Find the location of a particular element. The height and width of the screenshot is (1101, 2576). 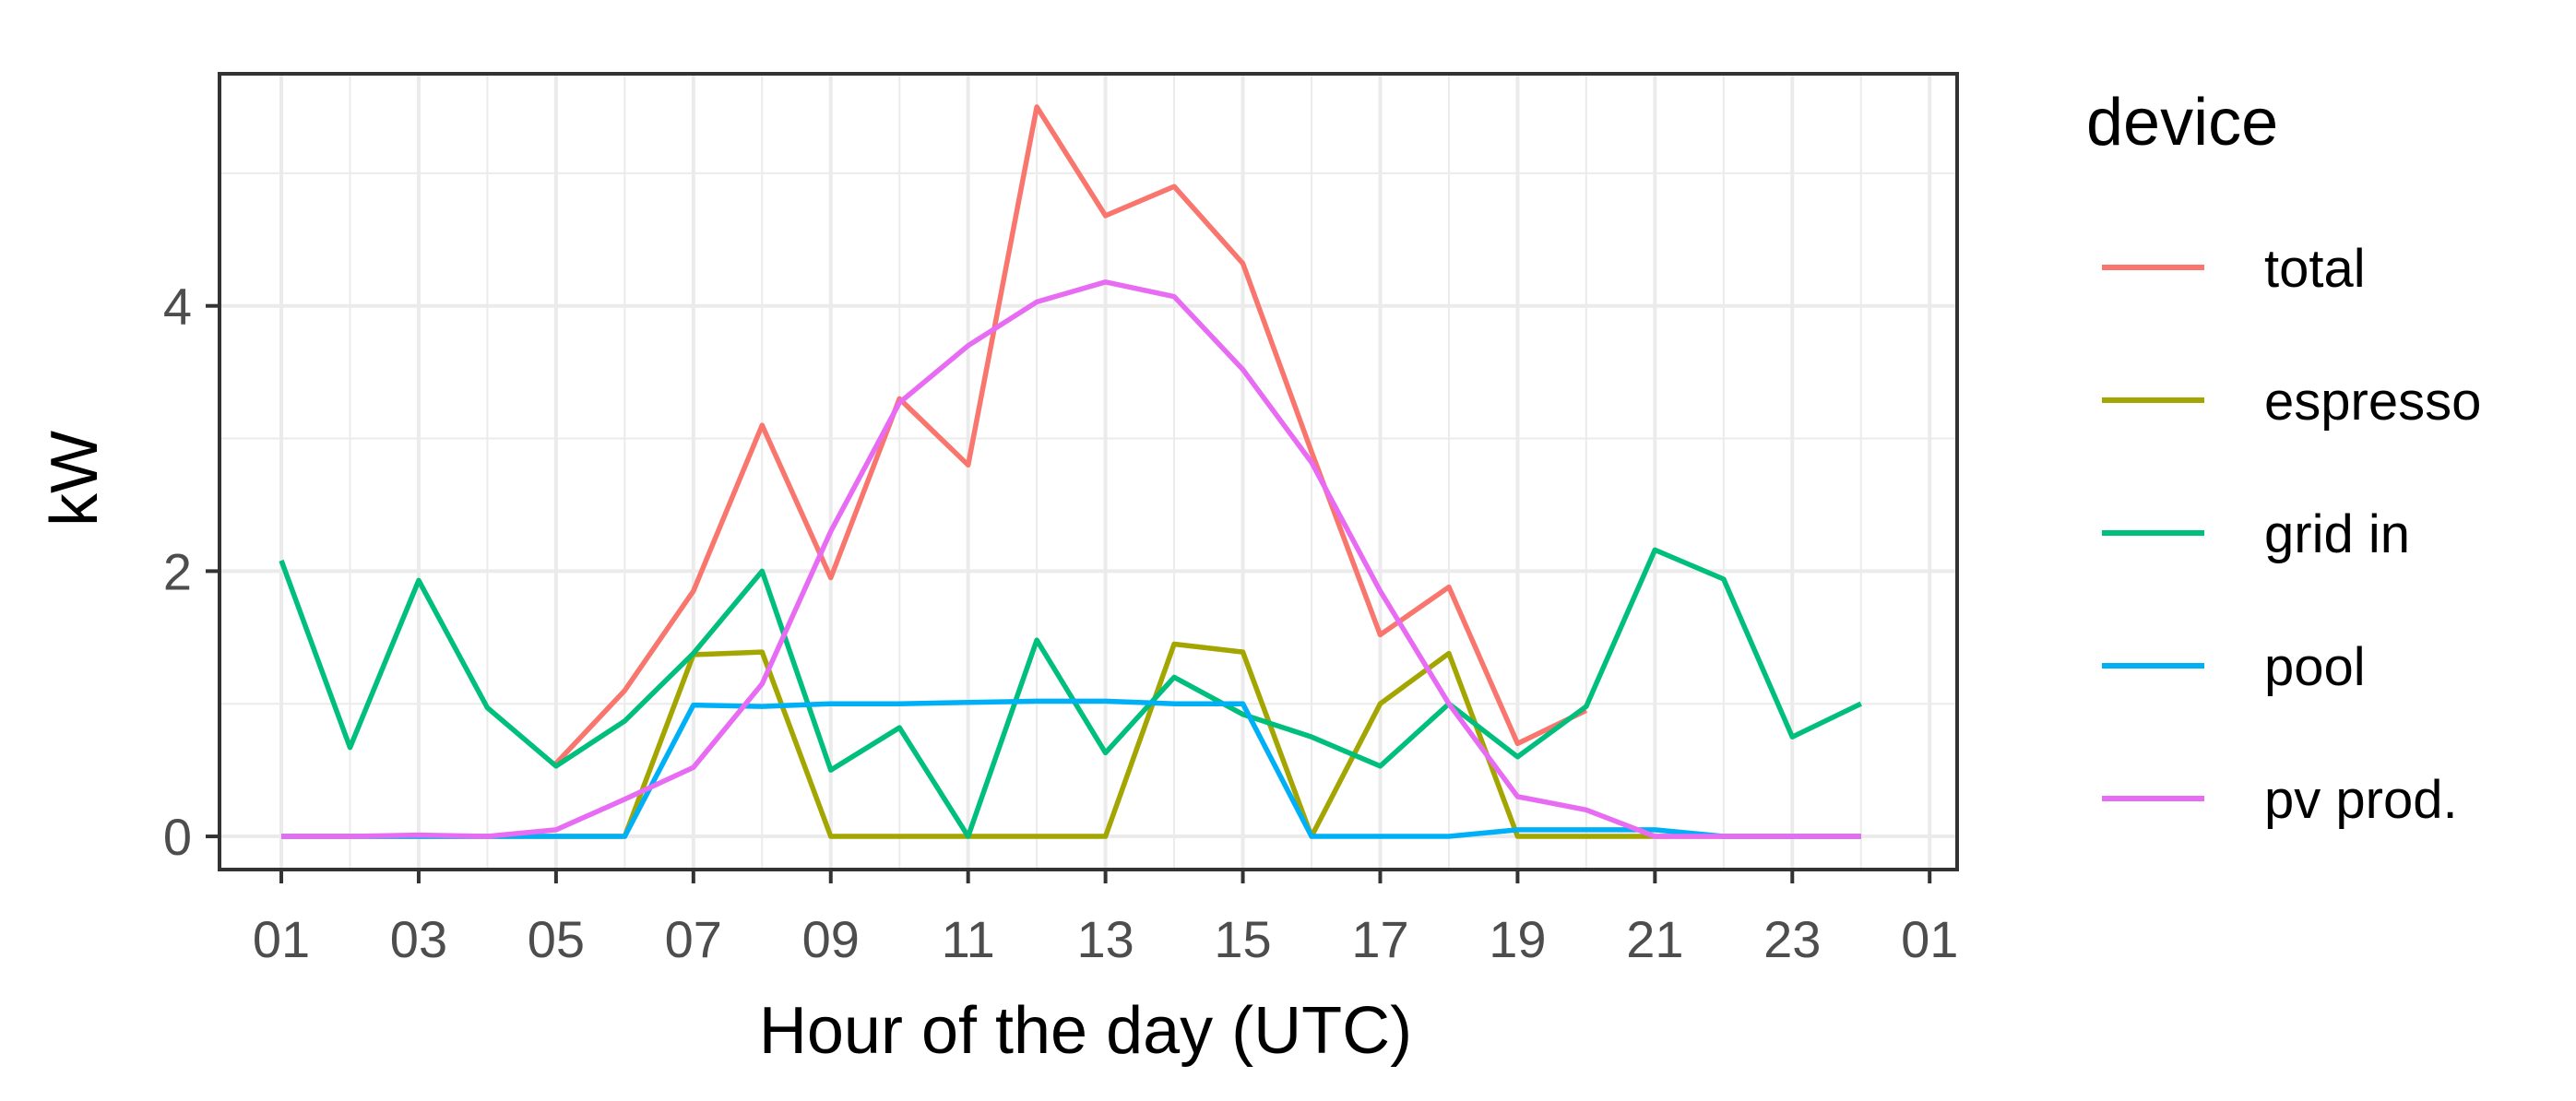

legend-items: total espresso grid in pool pv prod. is located at coordinates (2291, 534).